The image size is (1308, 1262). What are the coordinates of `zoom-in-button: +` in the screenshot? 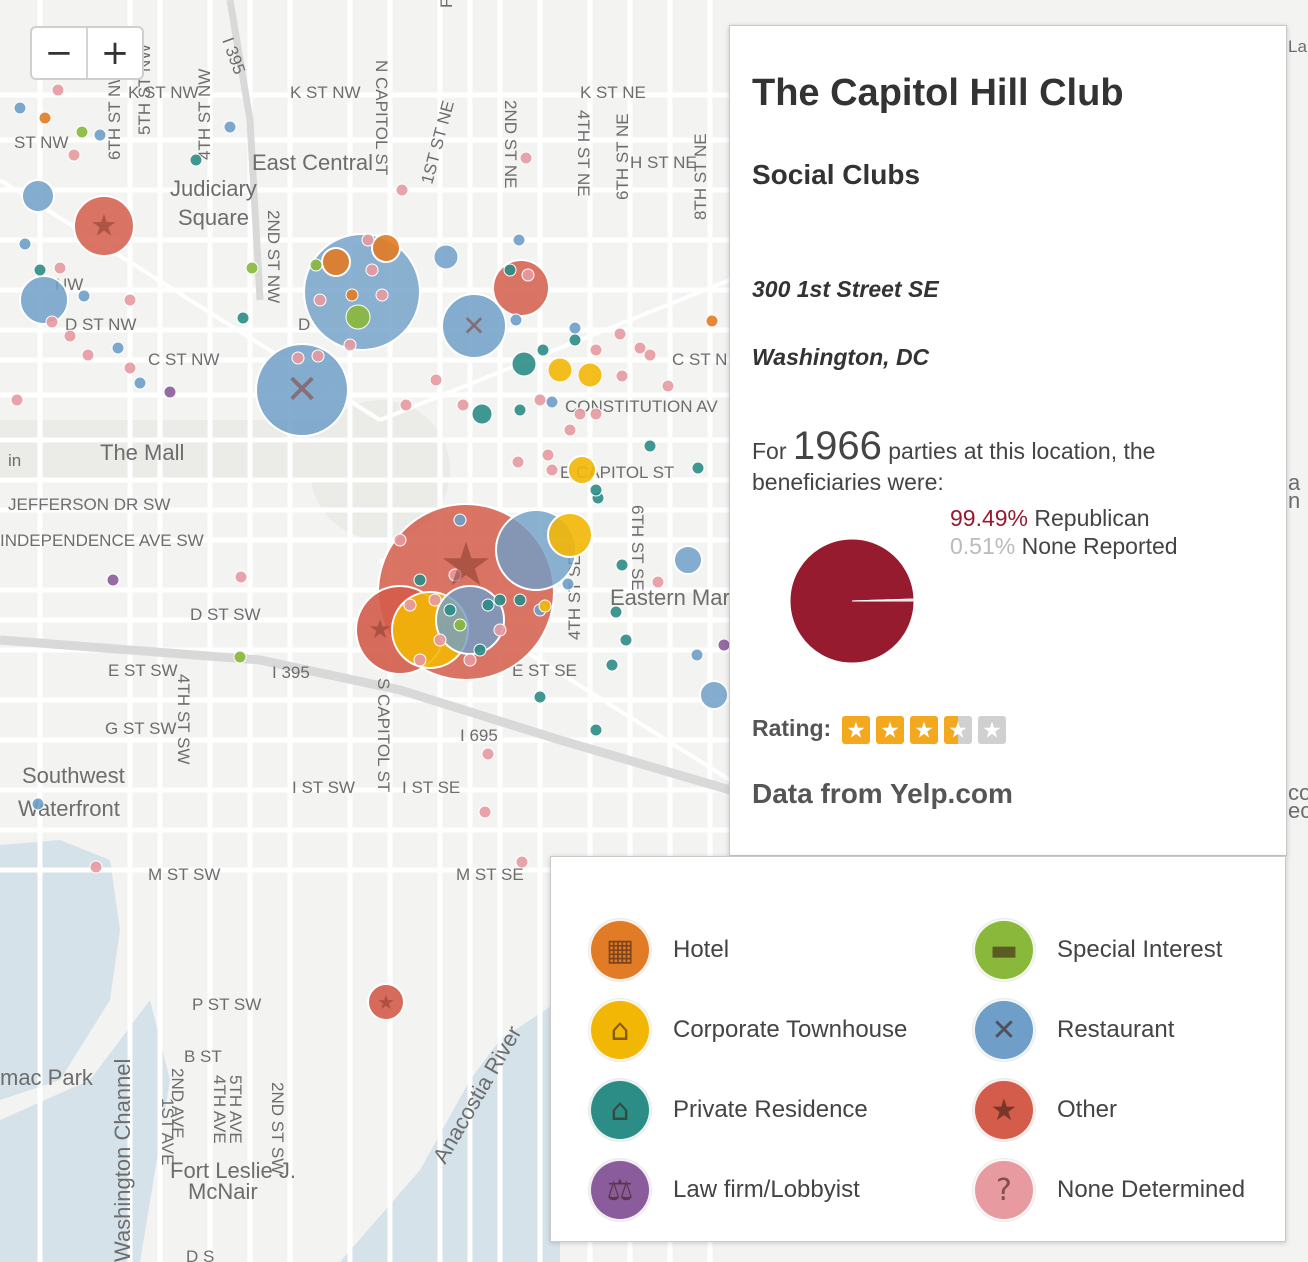 It's located at (114, 53).